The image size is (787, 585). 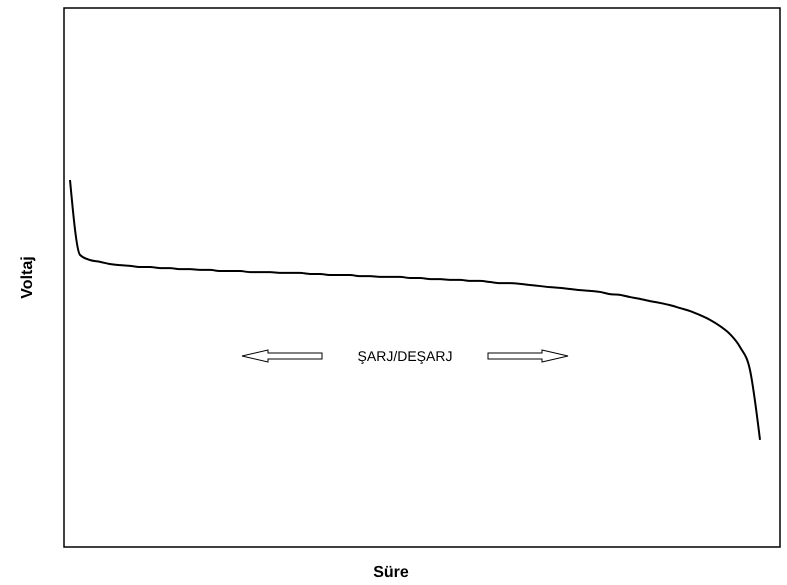 I want to click on y-axis-title: Voltaj, so click(x=27, y=277).